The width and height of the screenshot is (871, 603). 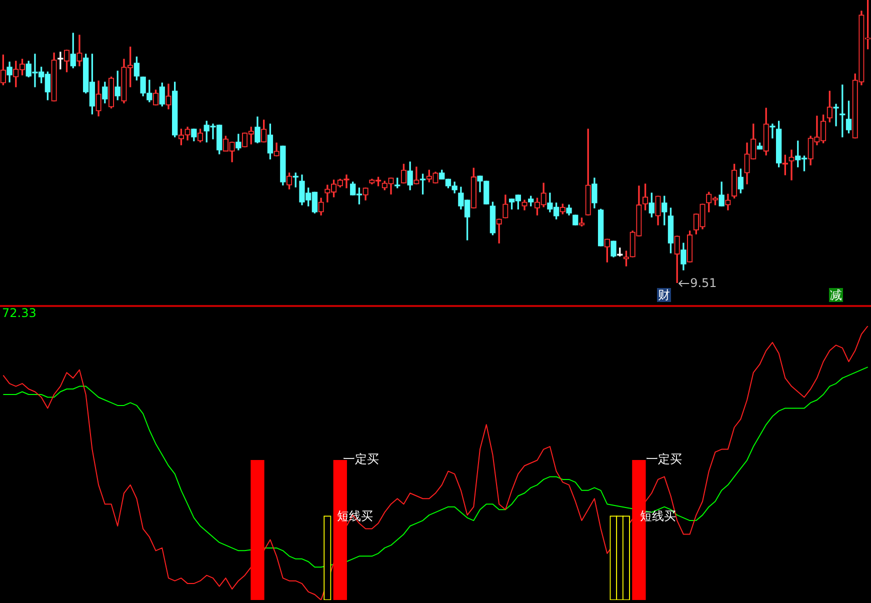 I want to click on text: 72.33, so click(x=19, y=313).